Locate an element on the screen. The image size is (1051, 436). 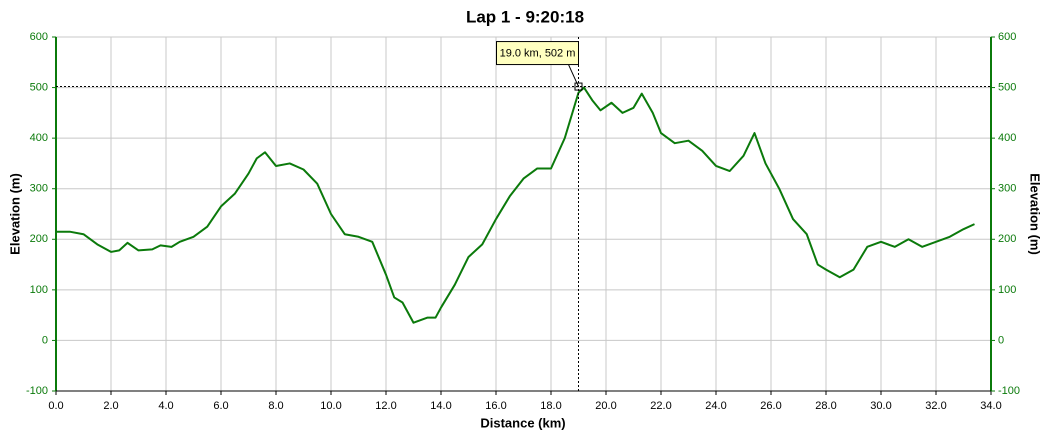
x-tick-label: 10.0 is located at coordinates (330, 406).